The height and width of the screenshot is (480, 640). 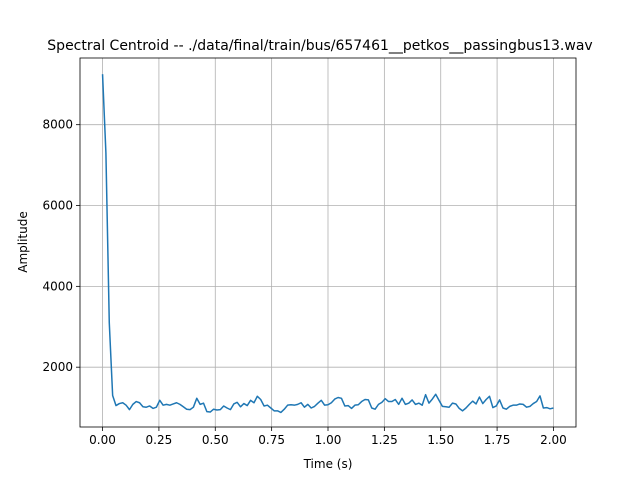 What do you see at coordinates (553, 440) in the screenshot?
I see `x-tick-label: 2.00` at bounding box center [553, 440].